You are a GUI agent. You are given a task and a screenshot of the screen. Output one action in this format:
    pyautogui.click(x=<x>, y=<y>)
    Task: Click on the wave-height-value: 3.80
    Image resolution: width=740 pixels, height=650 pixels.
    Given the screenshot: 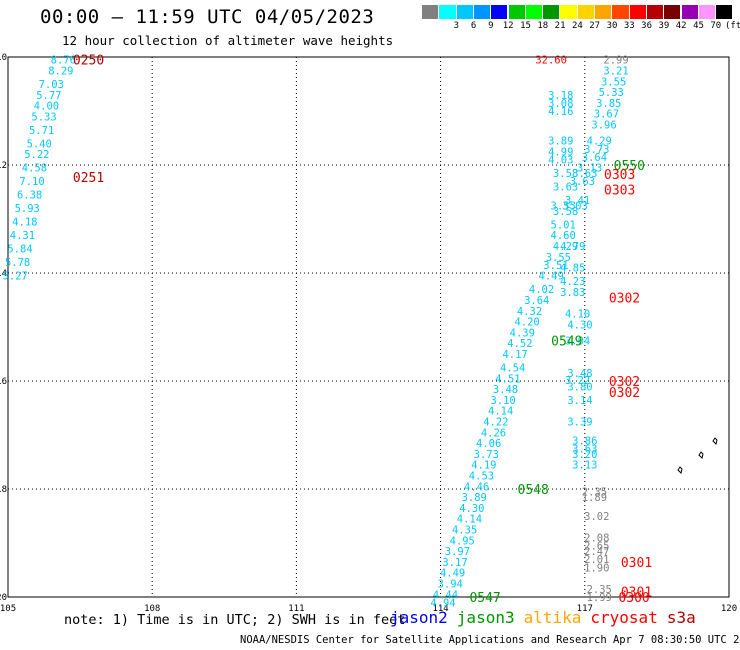 What is the action you would take?
    pyautogui.click(x=579, y=387)
    